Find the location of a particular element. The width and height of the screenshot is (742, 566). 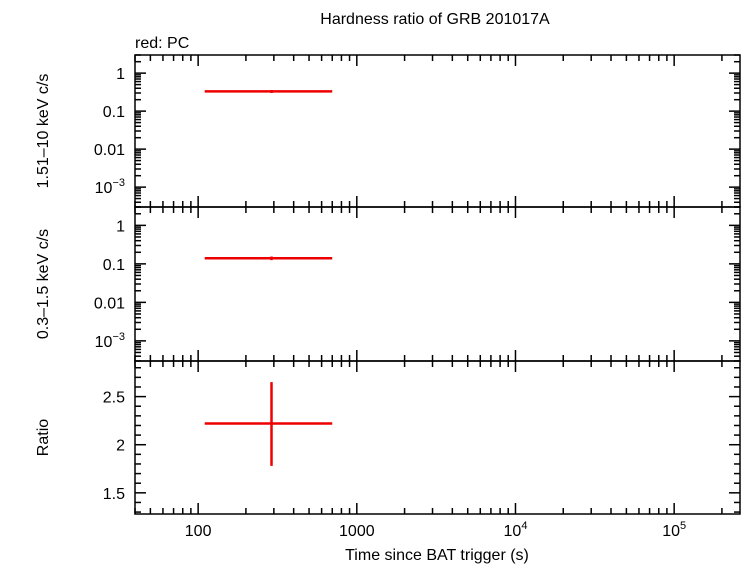

y-axis-label-ratio: Ratio is located at coordinates (43, 437).